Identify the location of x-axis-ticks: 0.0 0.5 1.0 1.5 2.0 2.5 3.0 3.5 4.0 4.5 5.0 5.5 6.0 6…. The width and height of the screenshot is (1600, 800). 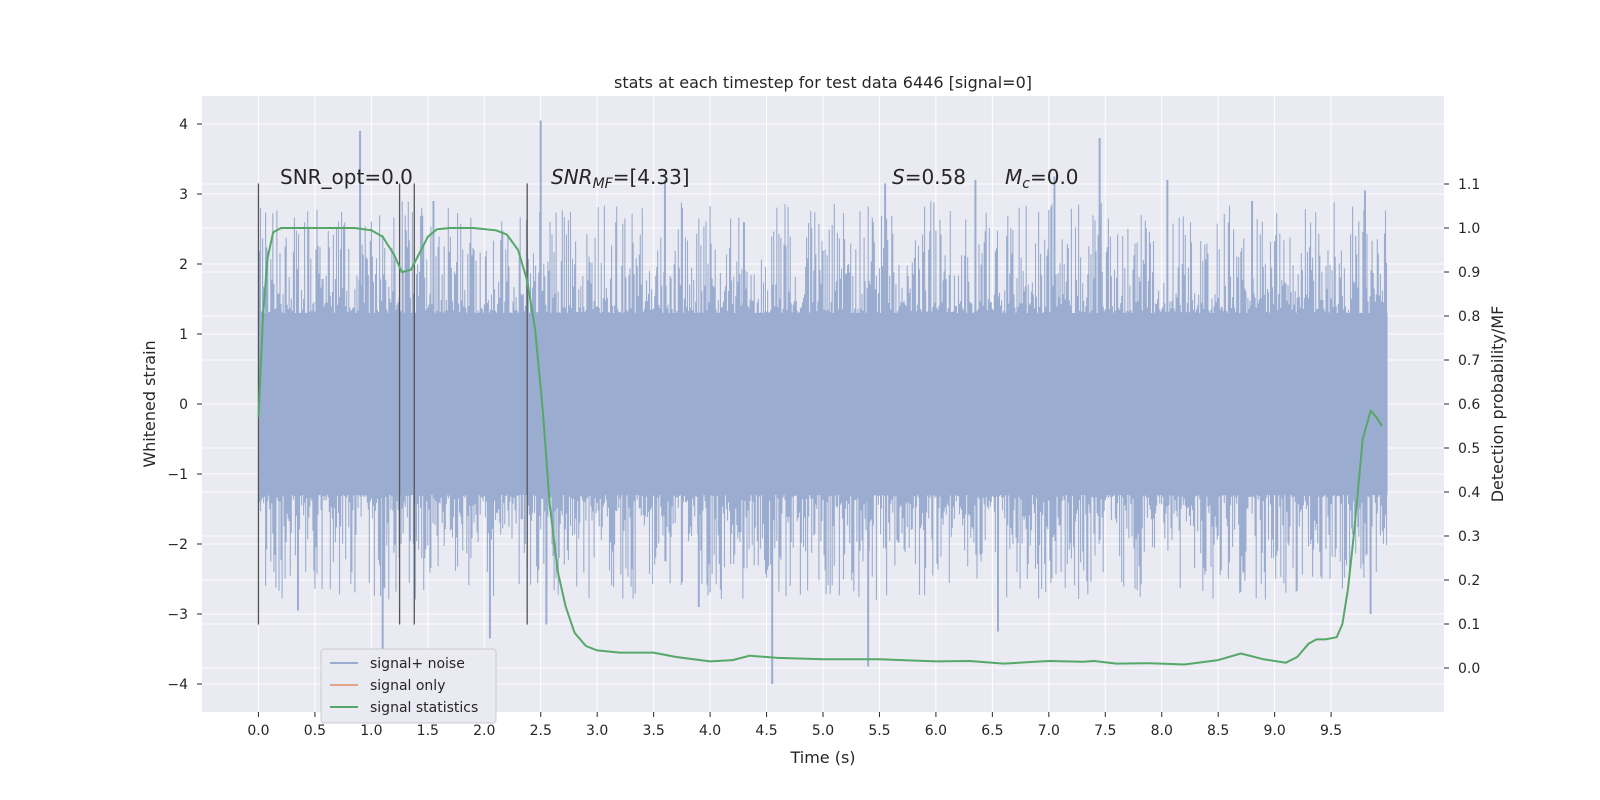
(794, 725).